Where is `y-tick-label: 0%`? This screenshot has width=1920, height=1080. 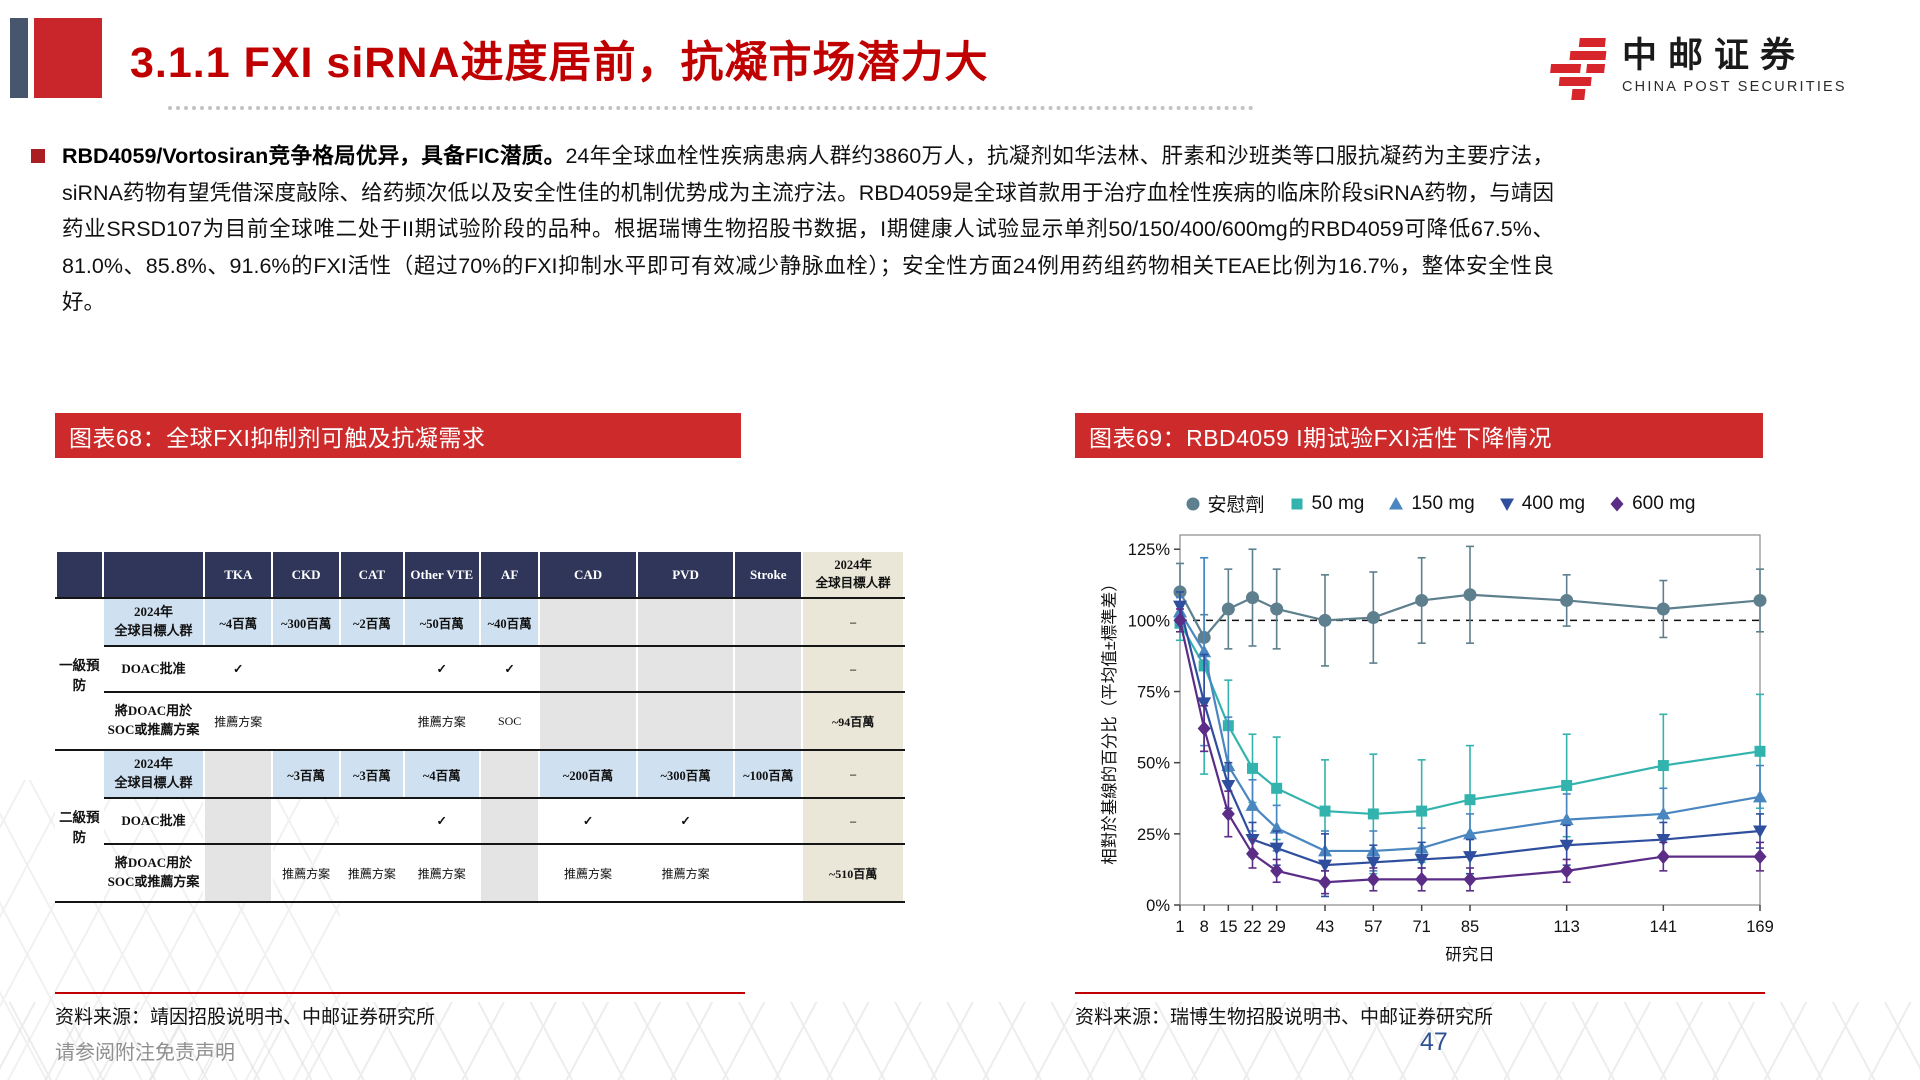
y-tick-label: 0% is located at coordinates (1158, 906).